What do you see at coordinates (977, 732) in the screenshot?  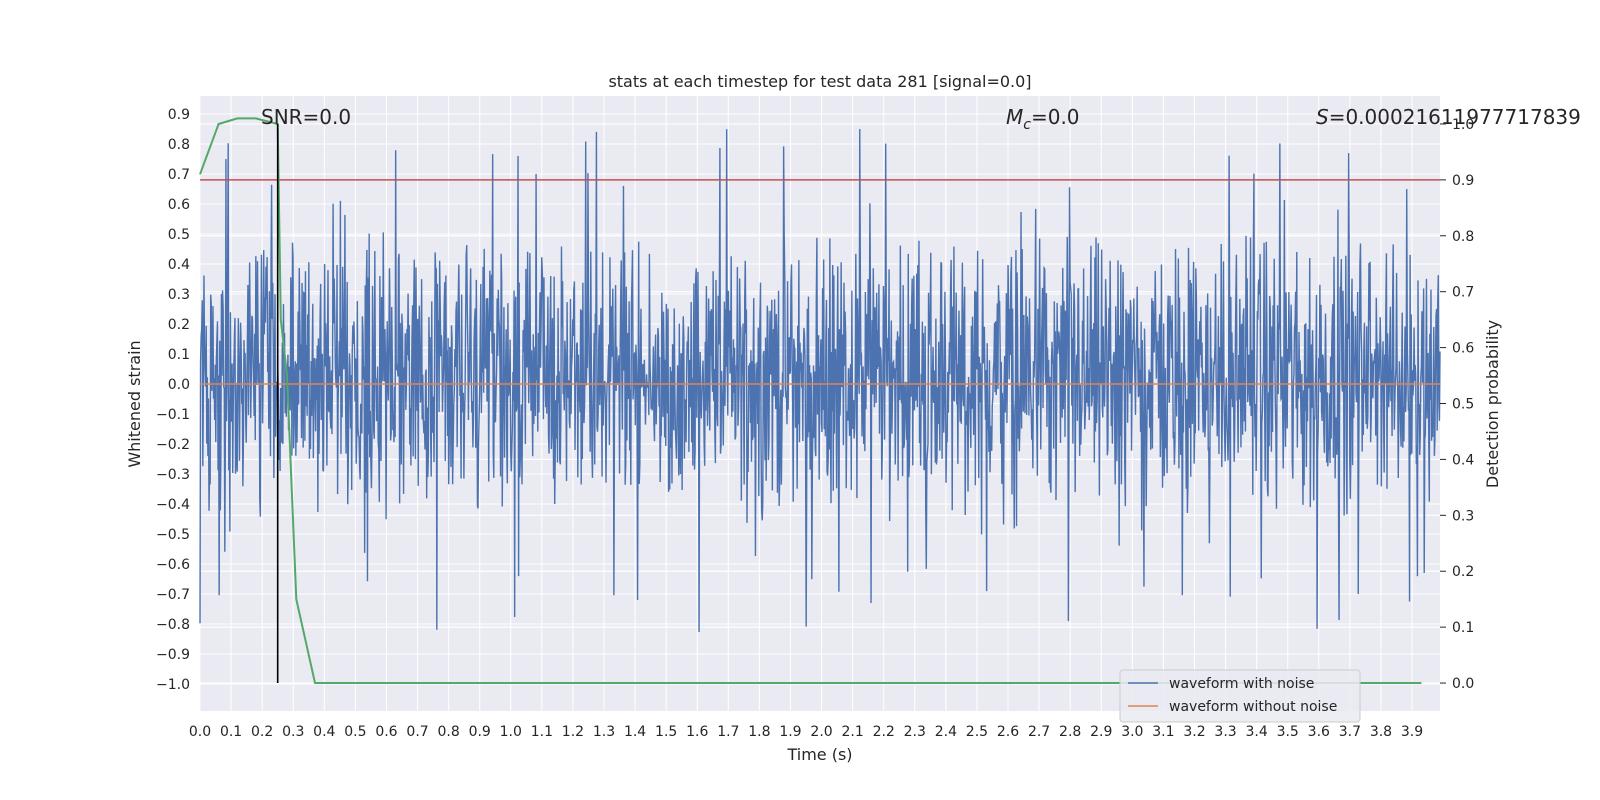 I see `x-tick-label: 2.5` at bounding box center [977, 732].